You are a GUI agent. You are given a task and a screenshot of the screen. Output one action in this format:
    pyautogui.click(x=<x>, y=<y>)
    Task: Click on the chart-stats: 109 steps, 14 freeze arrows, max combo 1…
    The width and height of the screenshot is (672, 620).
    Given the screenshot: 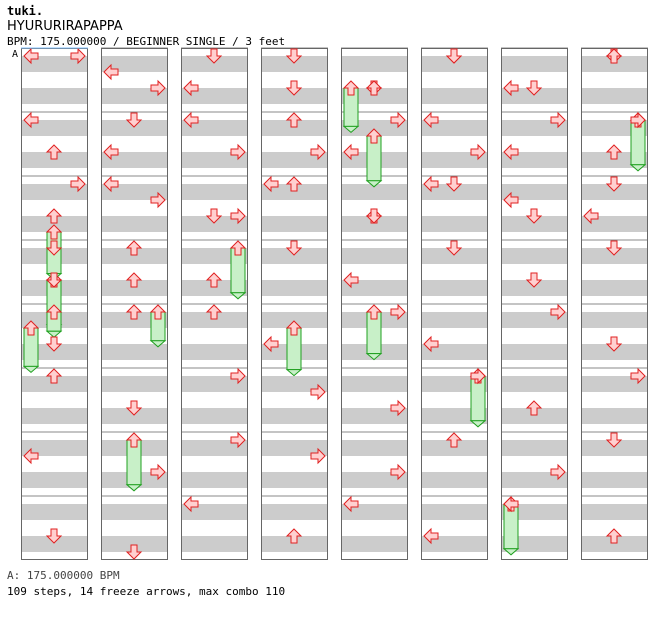 What is the action you would take?
    pyautogui.click(x=146, y=591)
    